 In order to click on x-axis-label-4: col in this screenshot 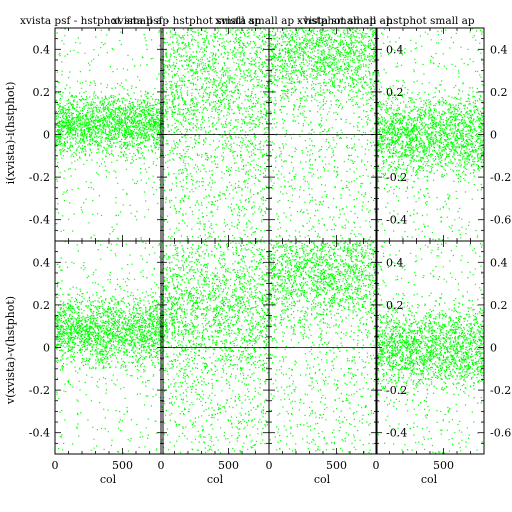, I will do `click(429, 479)`.